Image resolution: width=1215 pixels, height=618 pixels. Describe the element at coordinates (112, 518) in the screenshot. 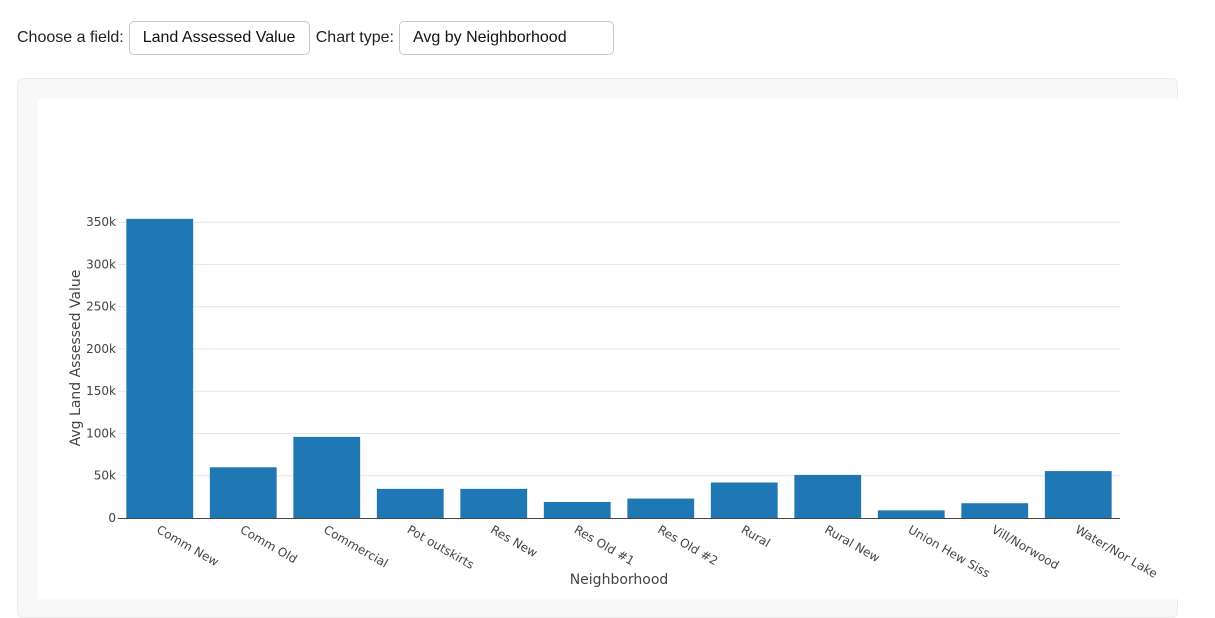

I see `y-tick-label: 0` at that location.